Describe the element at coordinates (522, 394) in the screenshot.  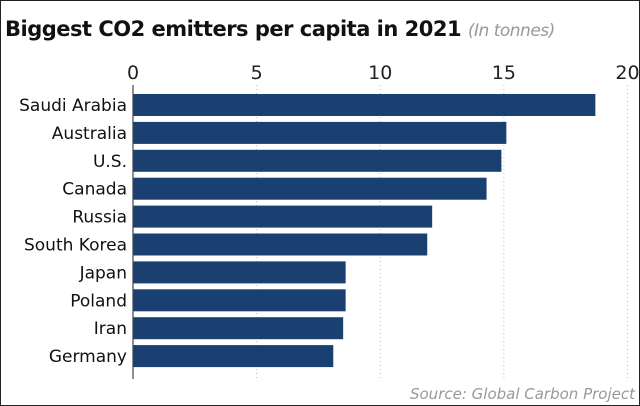
I see `source-note: Source: Global Carbon Project` at that location.